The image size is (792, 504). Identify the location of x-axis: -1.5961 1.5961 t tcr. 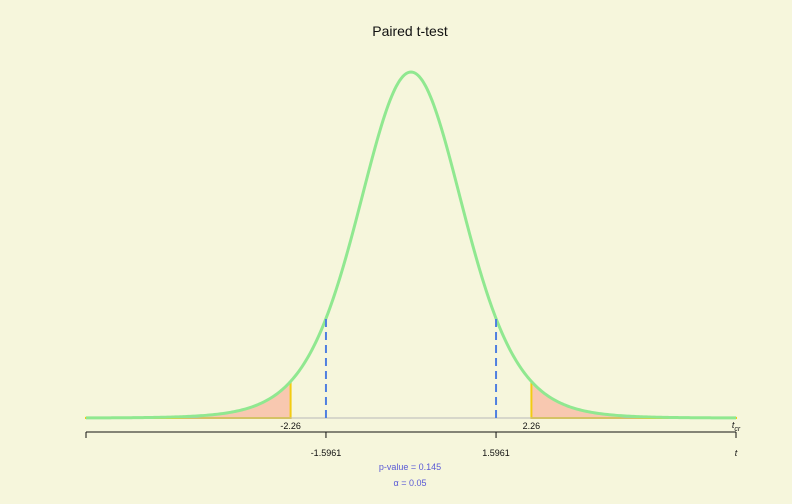
(413, 439).